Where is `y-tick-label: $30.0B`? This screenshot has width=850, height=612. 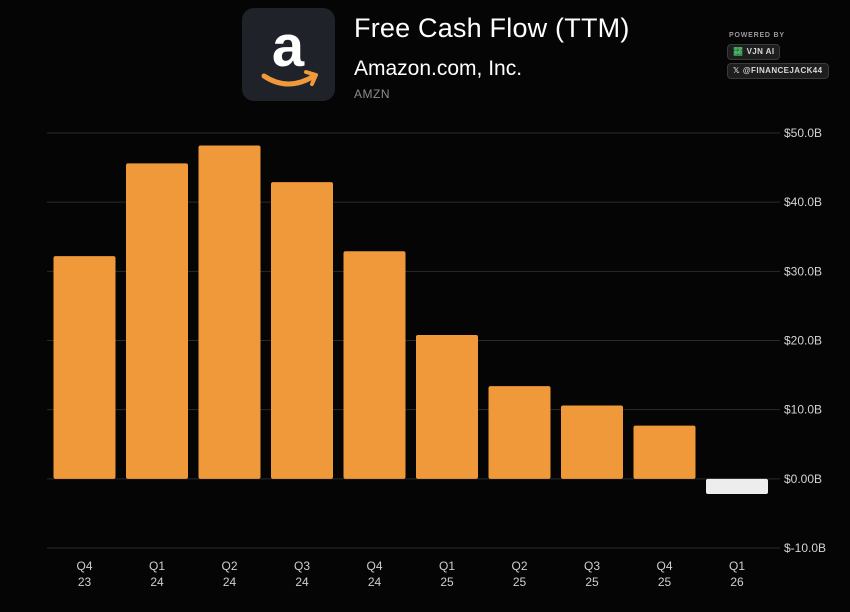 y-tick-label: $30.0B is located at coordinates (803, 271).